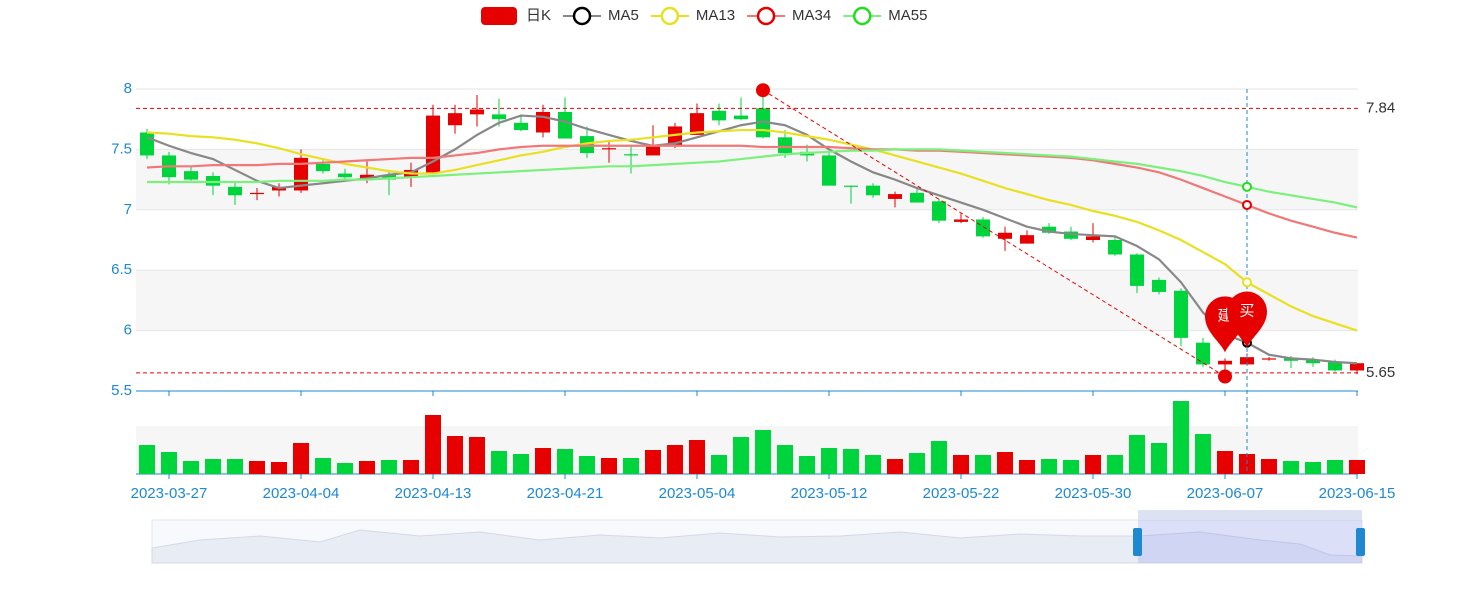 This screenshot has width=1476, height=600. What do you see at coordinates (169, 493) in the screenshot?
I see `x-tick-label: 2023-03-27` at bounding box center [169, 493].